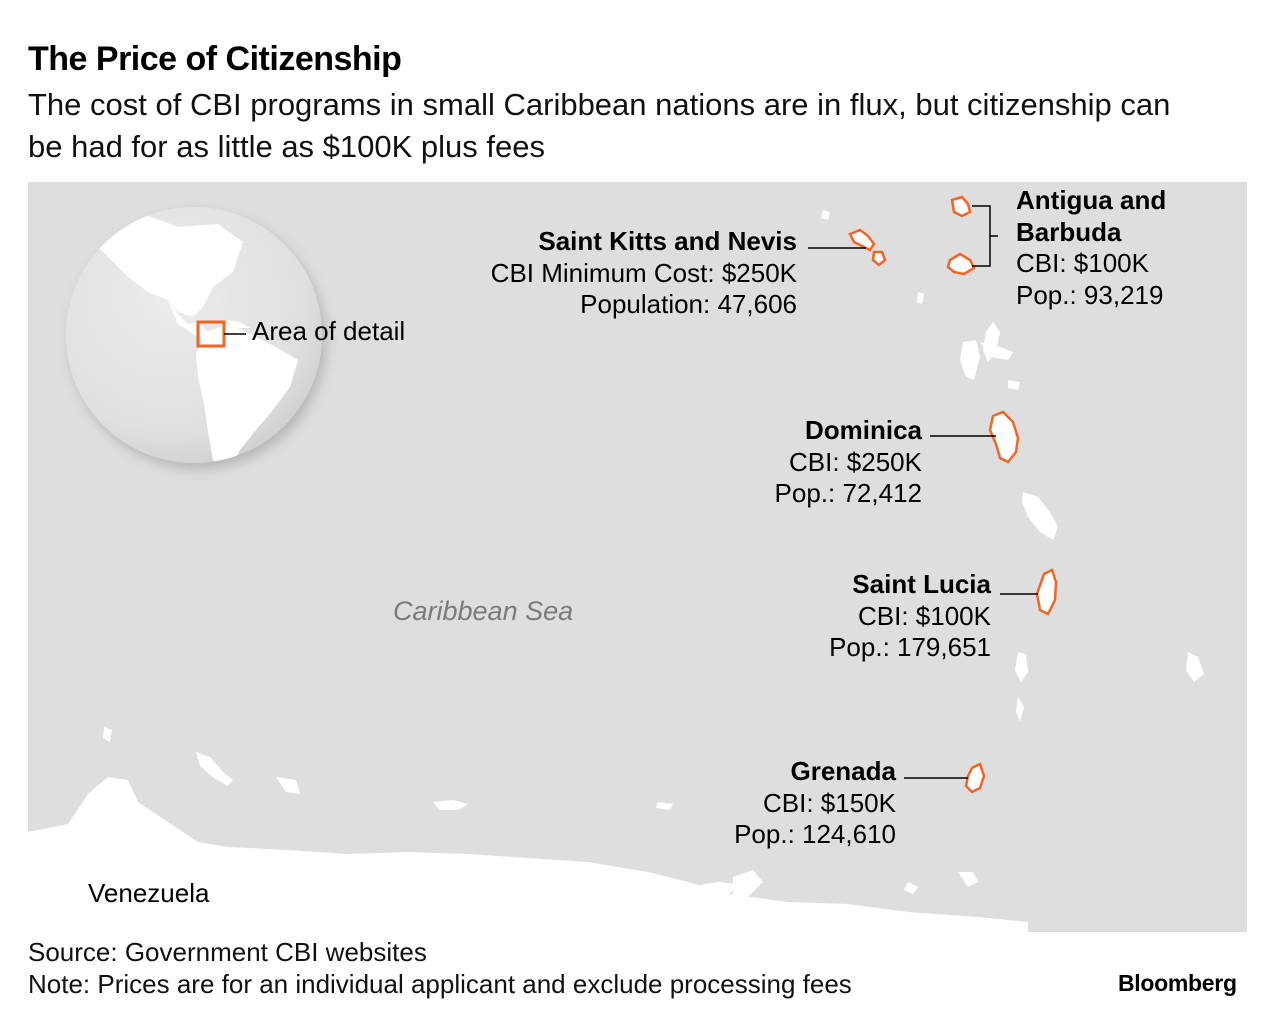  Describe the element at coordinates (855, 461) in the screenshot. I see `country-cost: CBI: $250K` at that location.